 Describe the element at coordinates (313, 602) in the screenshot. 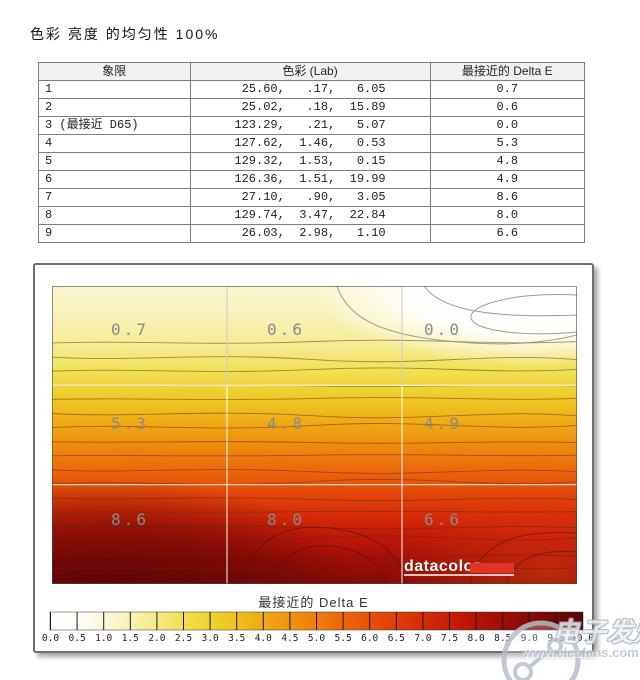

I see `colorbar-title: 最接近的 Delta E` at that location.